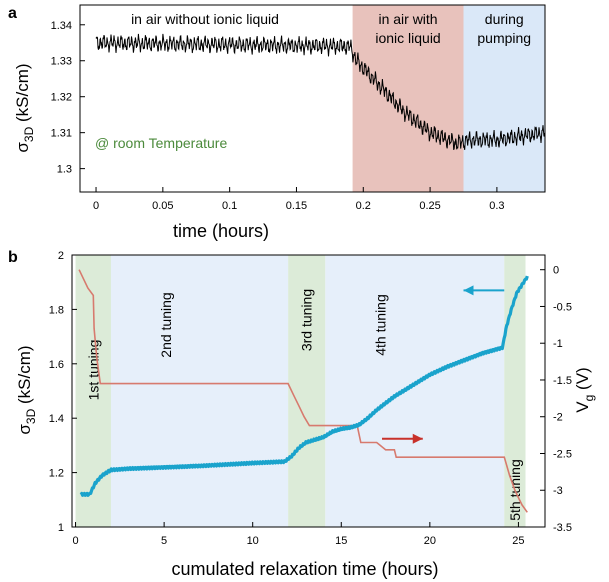  I want to click on panel-a-x-axis: 0 0.05 0.1 0.15 0.2 0.25 0.3, so click(299, 199).